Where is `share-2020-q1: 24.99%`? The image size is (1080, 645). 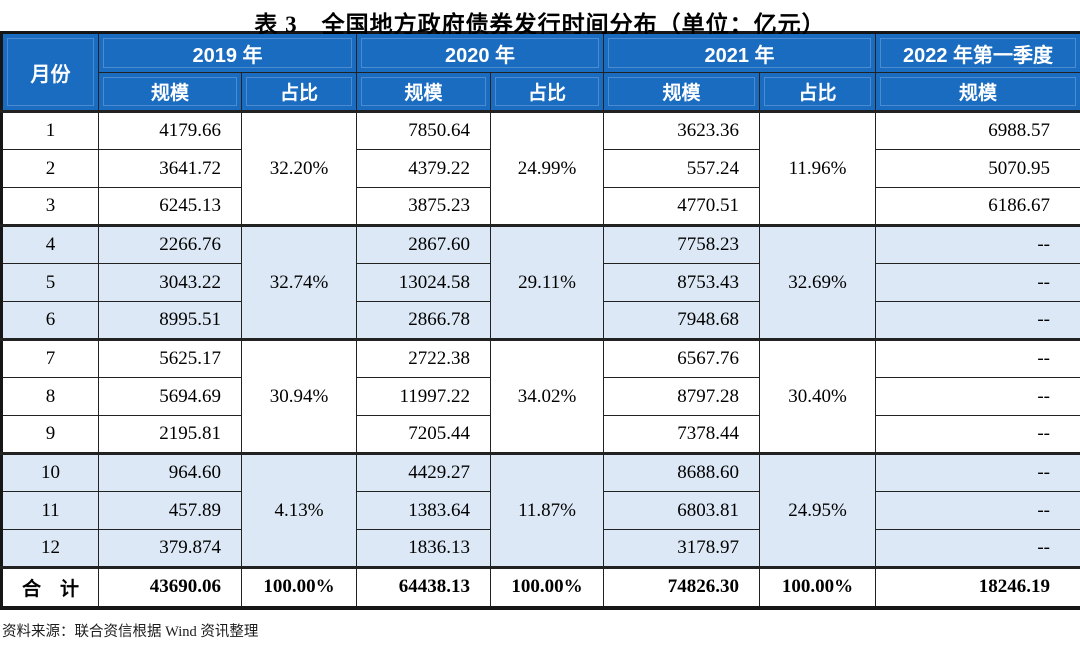
share-2020-q1: 24.99% is located at coordinates (547, 169).